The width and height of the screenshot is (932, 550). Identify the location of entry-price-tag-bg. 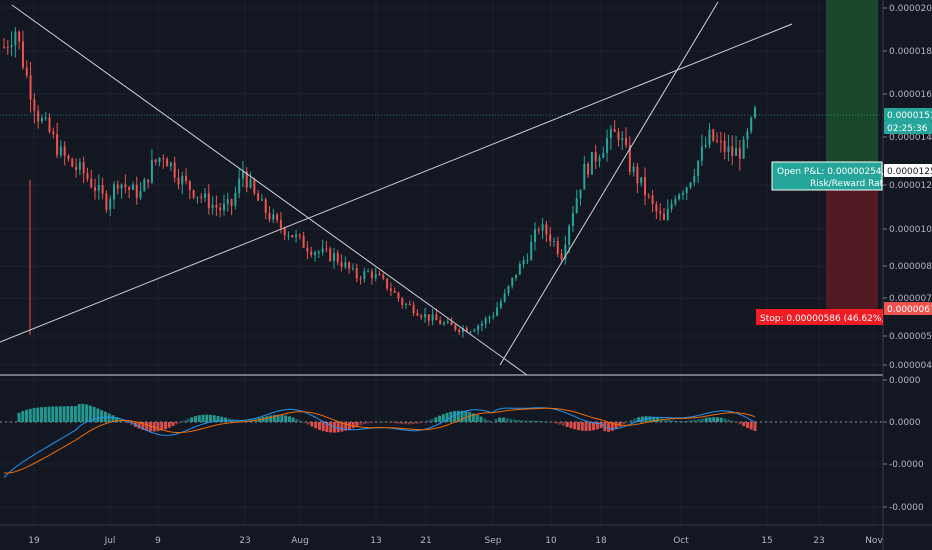
(908, 170).